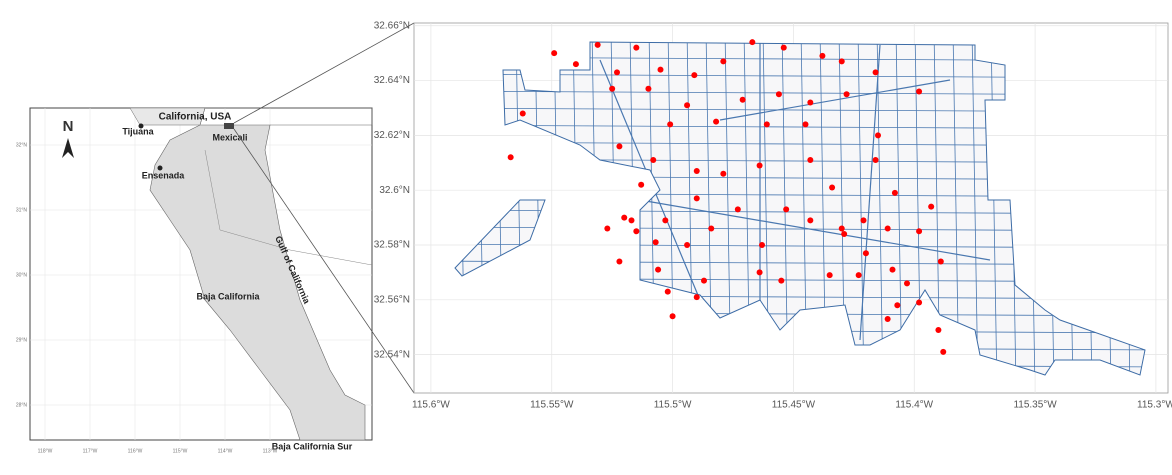 The height and width of the screenshot is (475, 1172). What do you see at coordinates (392, 25) in the screenshot?
I see `y-tick-label: 32.66°N` at bounding box center [392, 25].